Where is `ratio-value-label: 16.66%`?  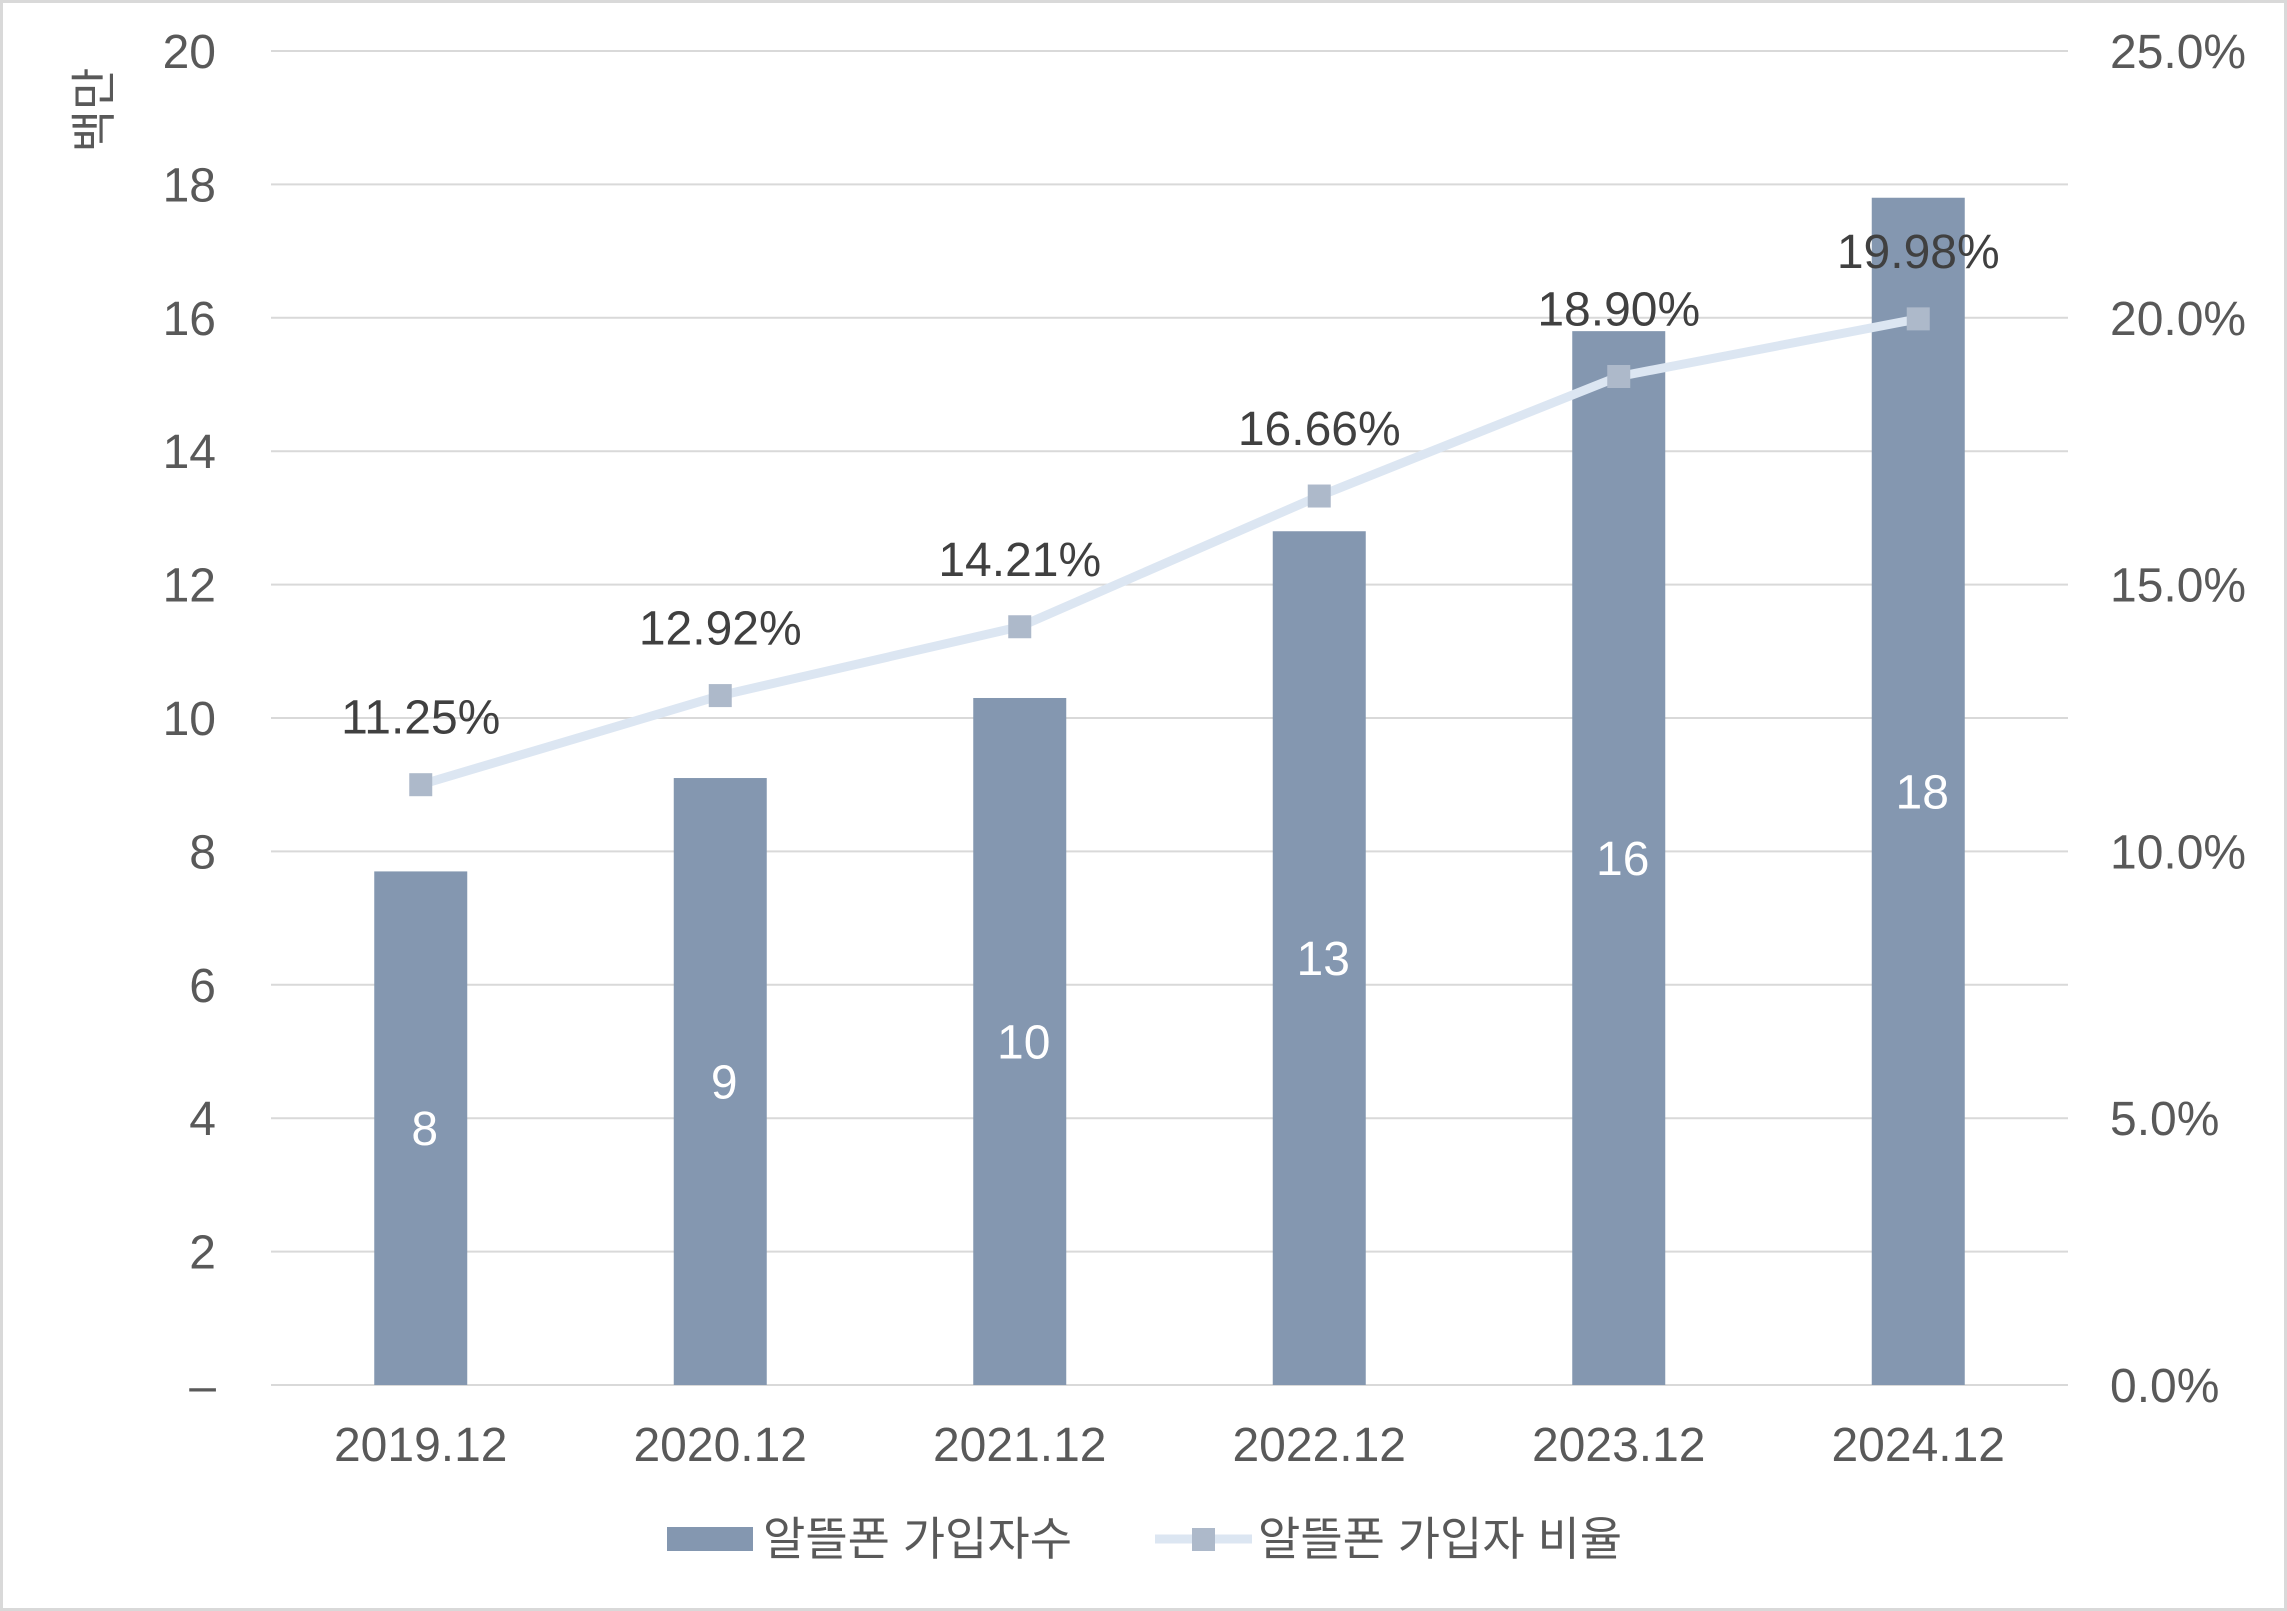 ratio-value-label: 16.66% is located at coordinates (1319, 429).